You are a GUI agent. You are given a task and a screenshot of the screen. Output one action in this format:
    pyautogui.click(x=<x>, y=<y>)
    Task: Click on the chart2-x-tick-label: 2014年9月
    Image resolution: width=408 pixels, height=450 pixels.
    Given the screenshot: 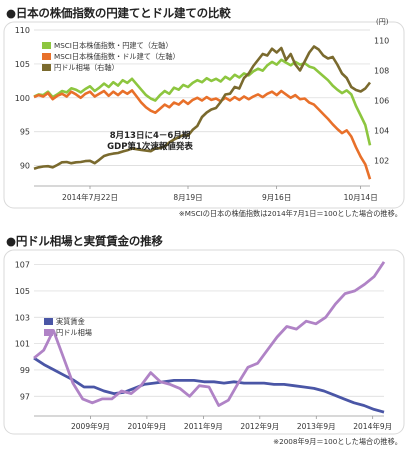 What is the action you would take?
    pyautogui.click(x=372, y=426)
    